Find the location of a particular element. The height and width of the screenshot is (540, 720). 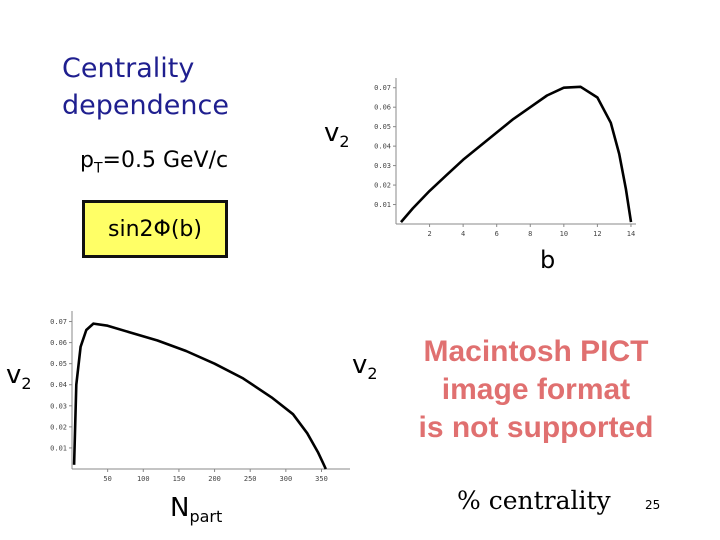

slide-title: Centrality dependence is located at coordinates (145, 87).